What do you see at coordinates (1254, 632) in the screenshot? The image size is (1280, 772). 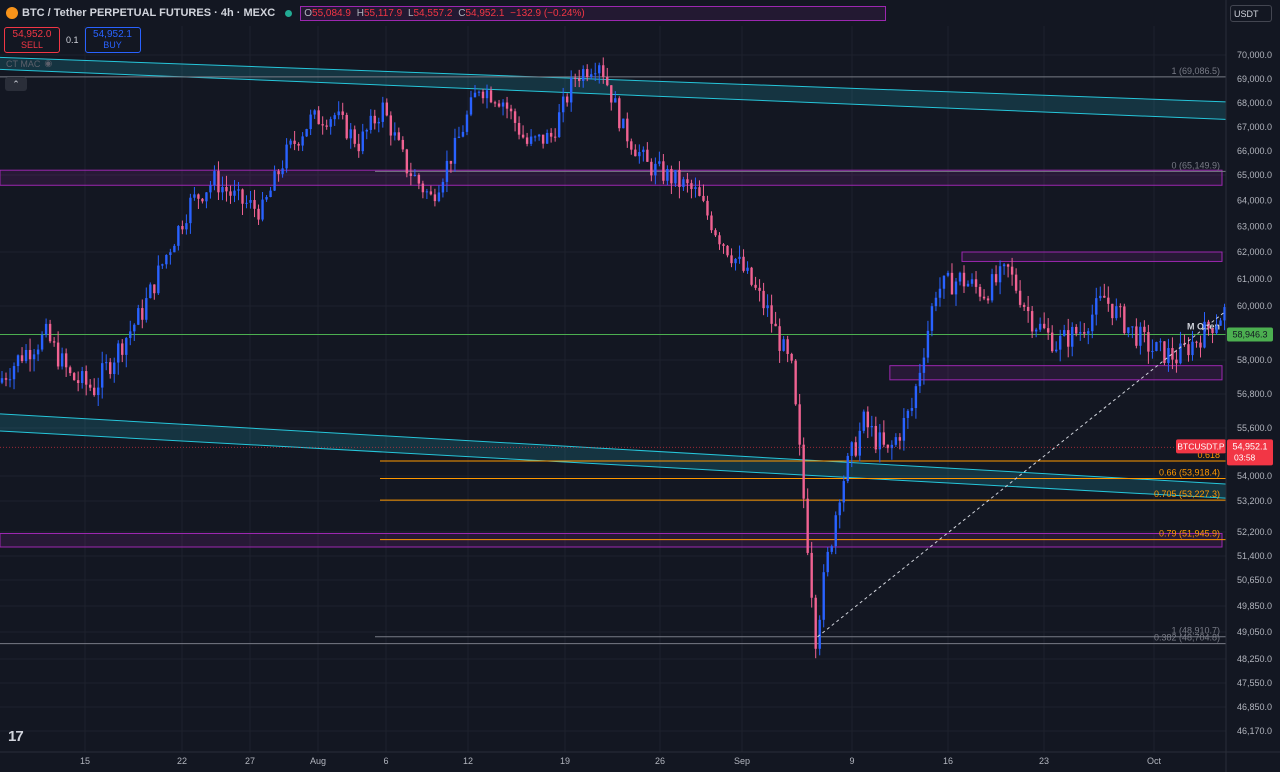 I see `y-tick-label: 49,050.0` at bounding box center [1254, 632].